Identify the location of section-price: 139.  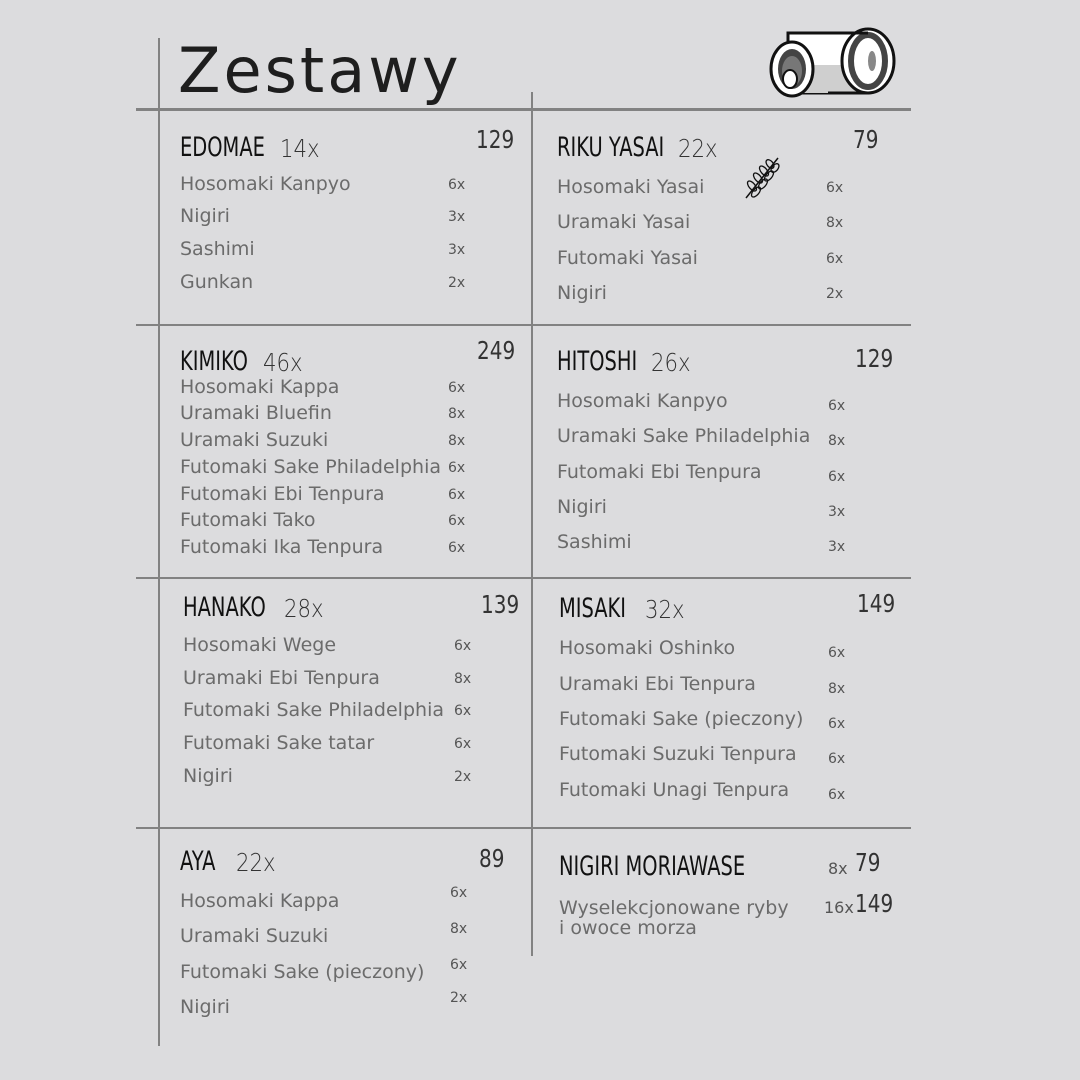
(500, 604).